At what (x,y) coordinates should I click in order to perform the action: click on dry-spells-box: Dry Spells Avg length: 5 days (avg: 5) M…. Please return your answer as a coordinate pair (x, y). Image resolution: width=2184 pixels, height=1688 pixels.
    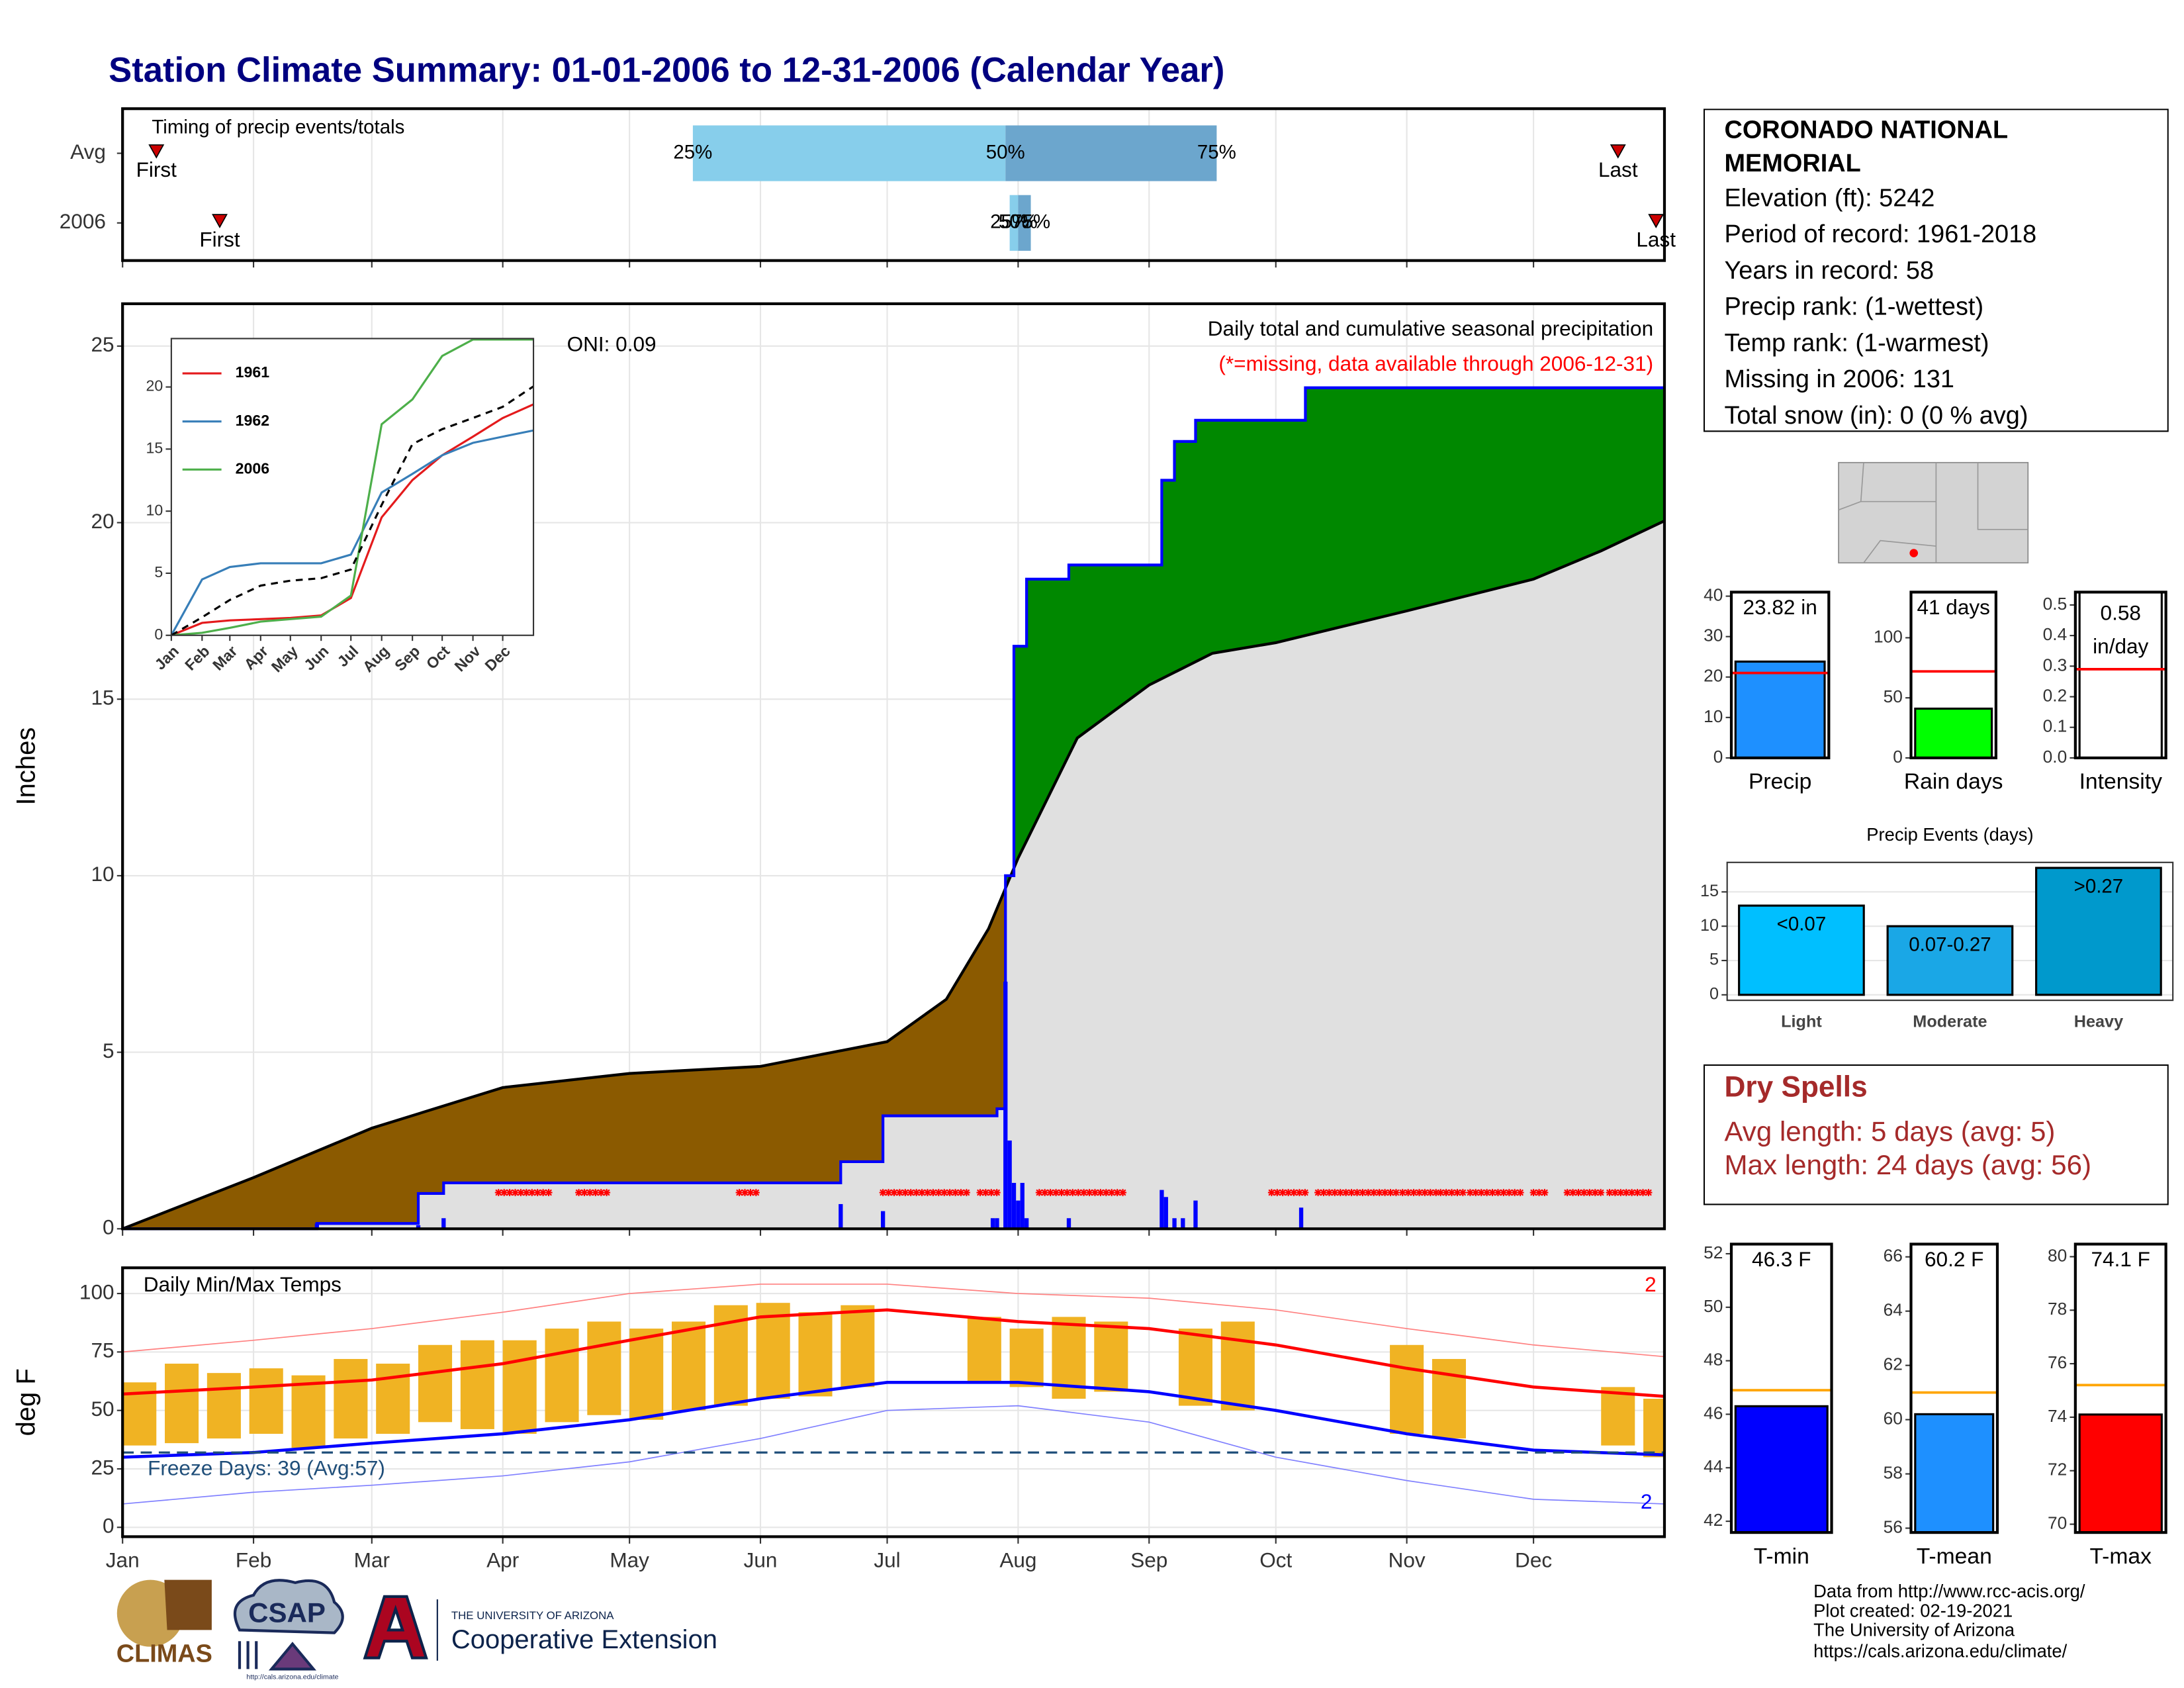
    Looking at the image, I should click on (1936, 1134).